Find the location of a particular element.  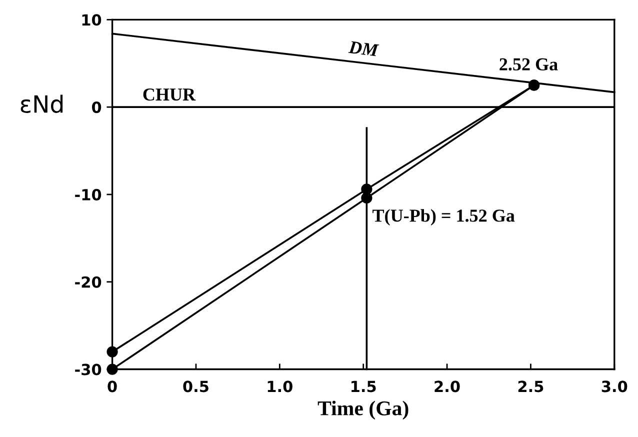

y-axis-title: εNd is located at coordinates (41, 103).